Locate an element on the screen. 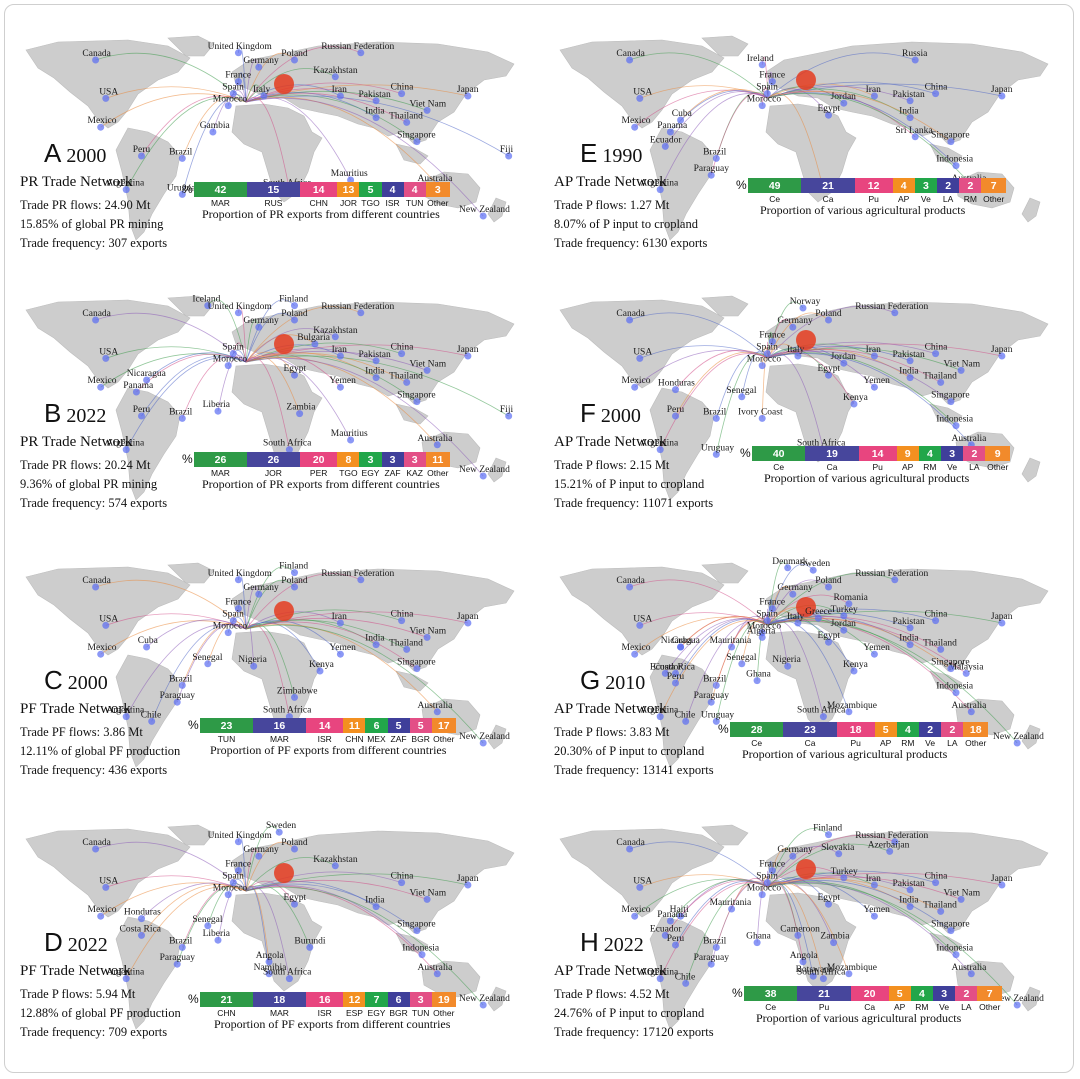 The width and height of the screenshot is (1080, 1079). country-label: Senegal is located at coordinates (741, 391).